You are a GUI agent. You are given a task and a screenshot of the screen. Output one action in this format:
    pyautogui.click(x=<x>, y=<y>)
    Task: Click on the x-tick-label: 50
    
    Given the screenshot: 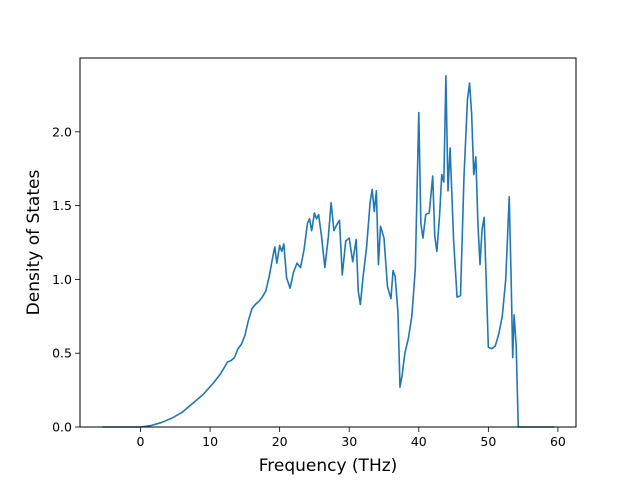 What is the action you would take?
    pyautogui.click(x=488, y=441)
    